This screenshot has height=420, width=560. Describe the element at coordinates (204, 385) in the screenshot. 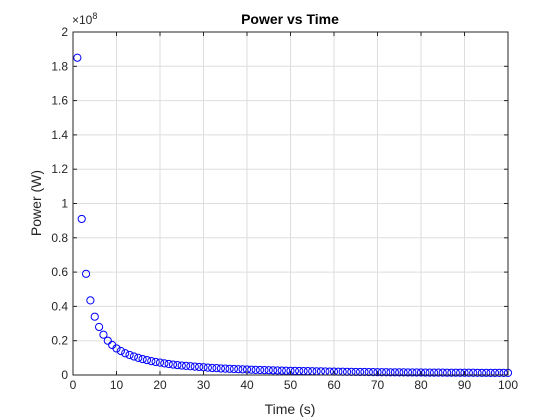

I see `x-tick-label: 30` at that location.